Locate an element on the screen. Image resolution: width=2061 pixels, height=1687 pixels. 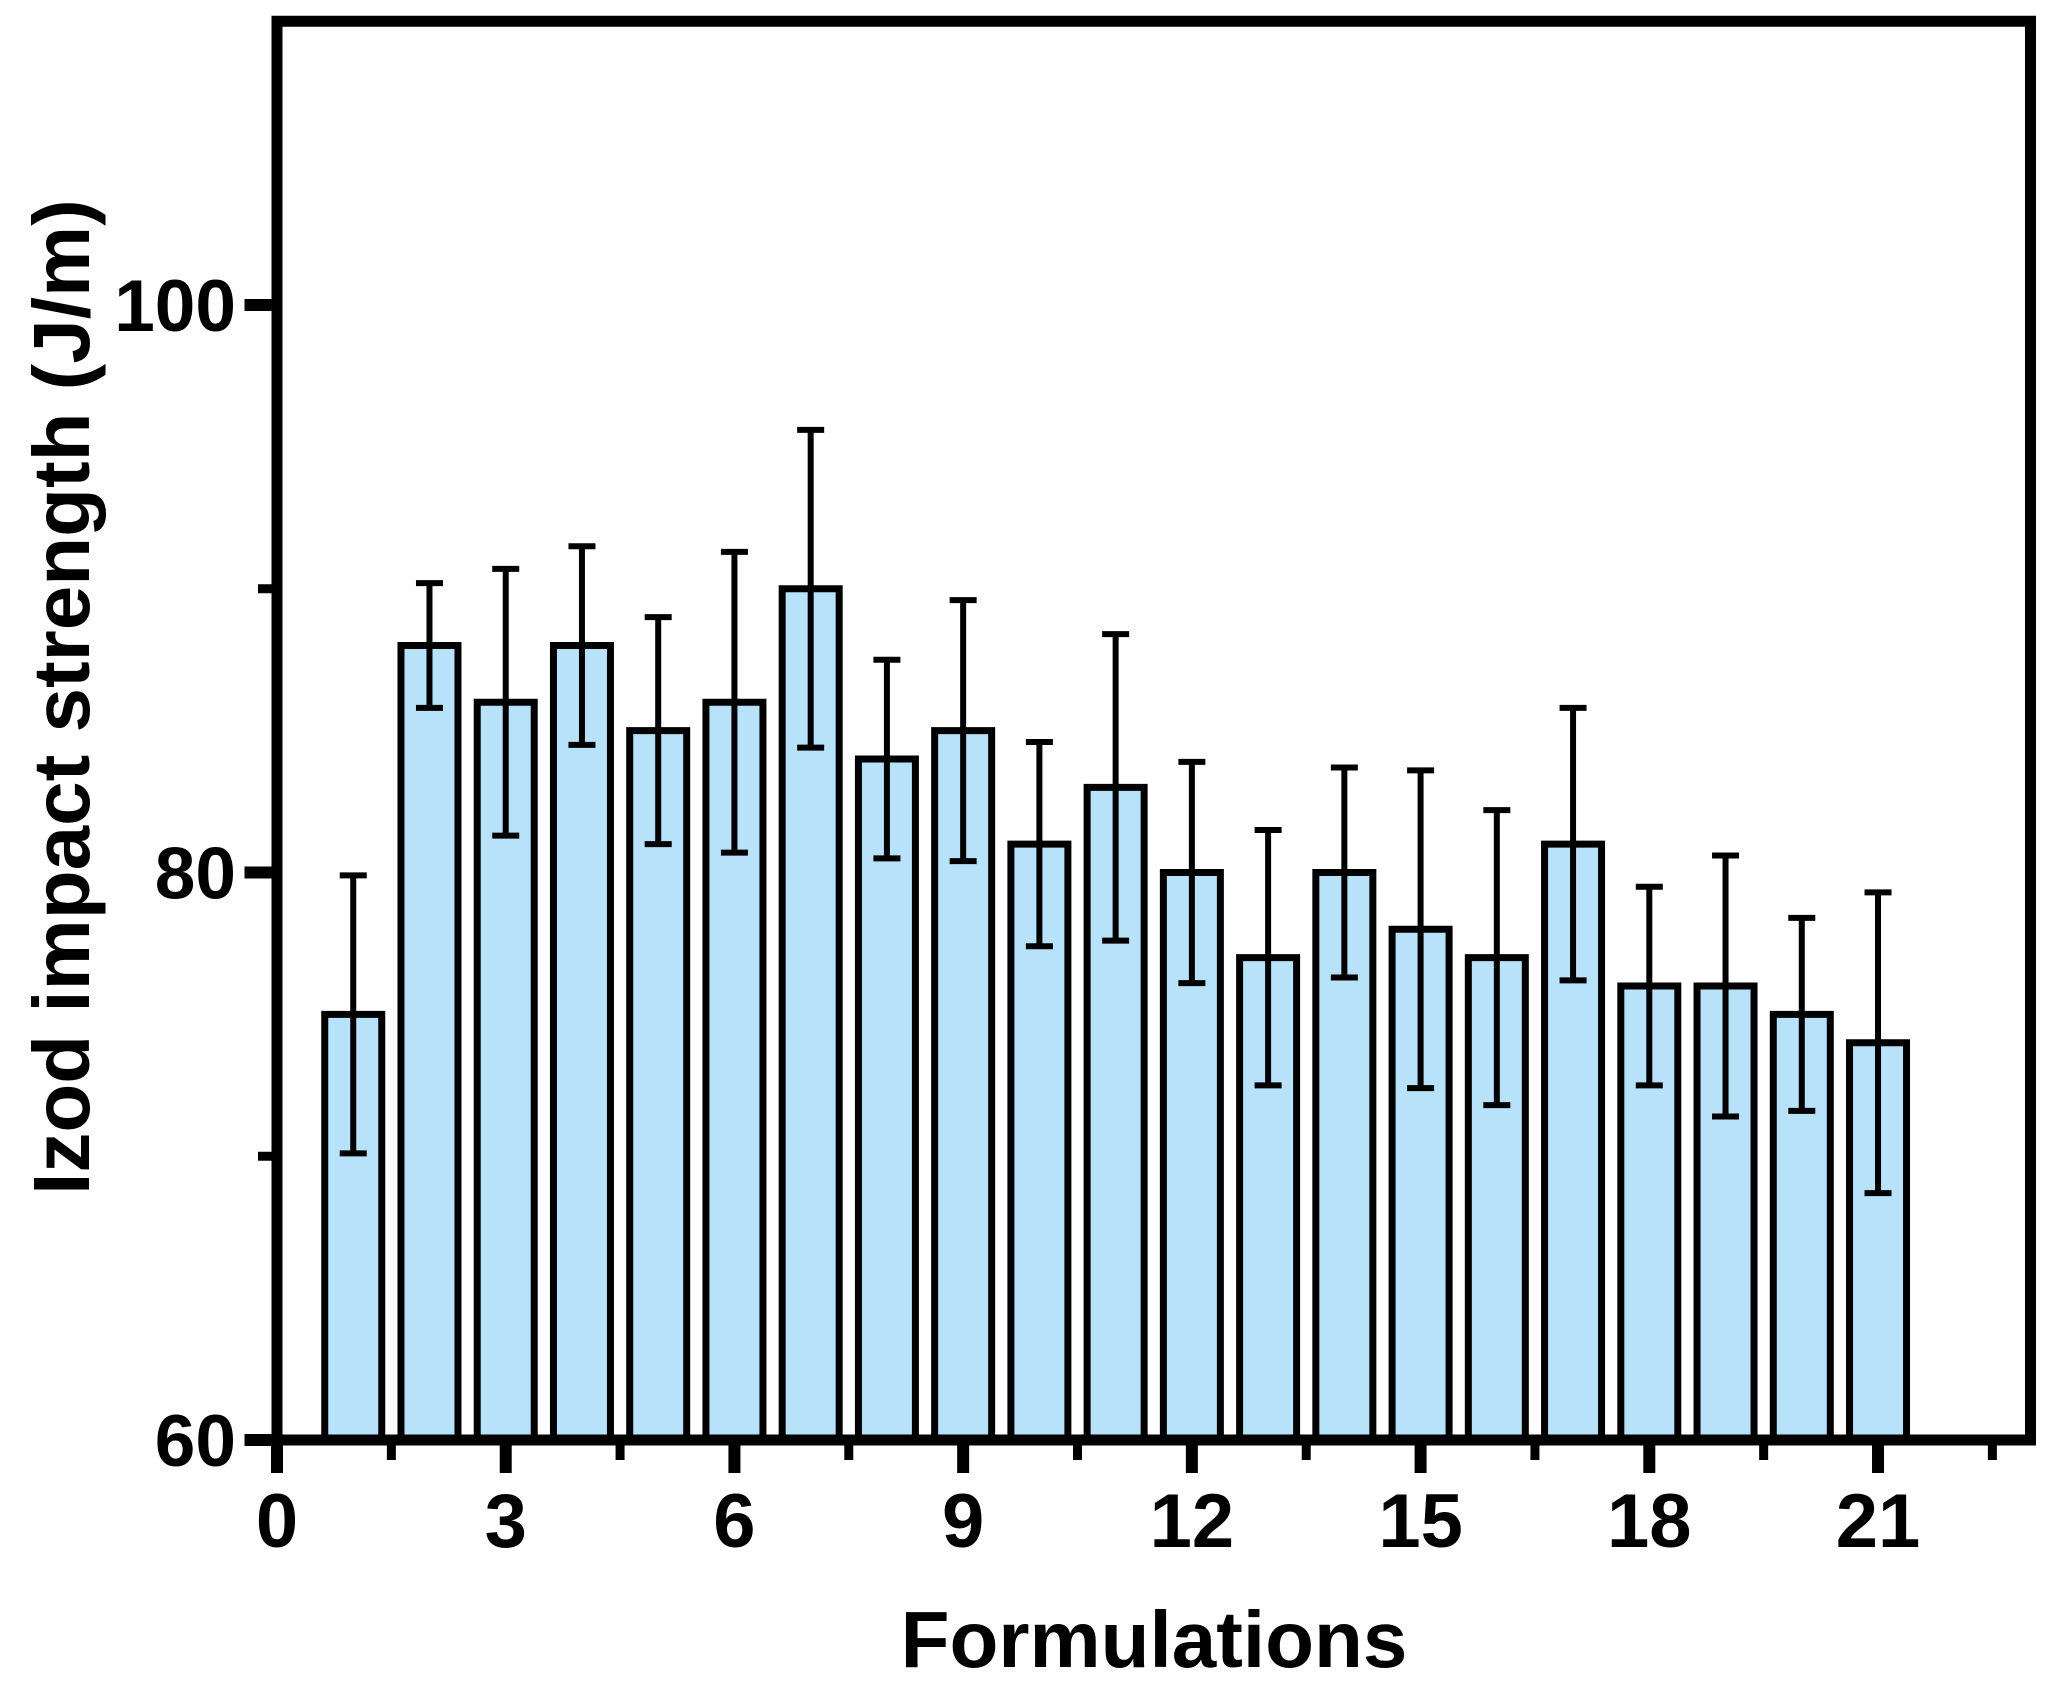
x-axis-tick-label: 0 is located at coordinates (277, 1521).